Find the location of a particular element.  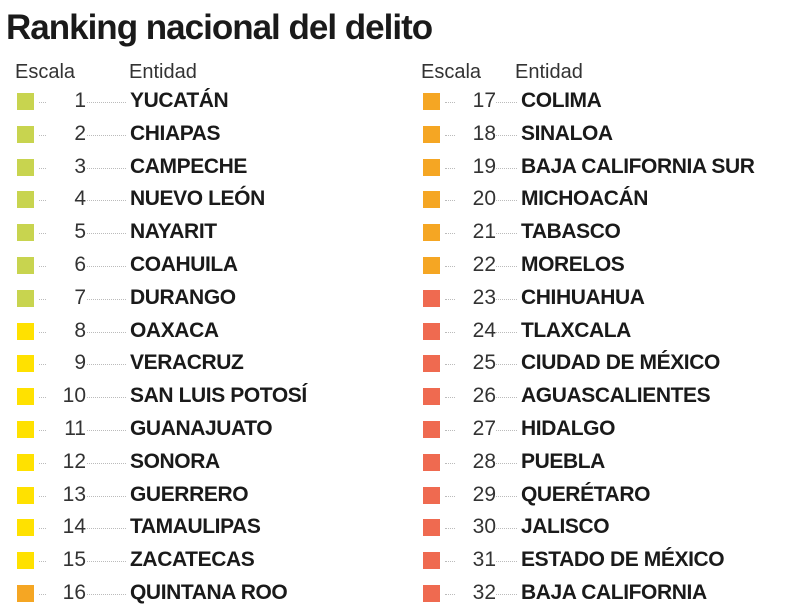

rank: 19 is located at coordinates (476, 166).